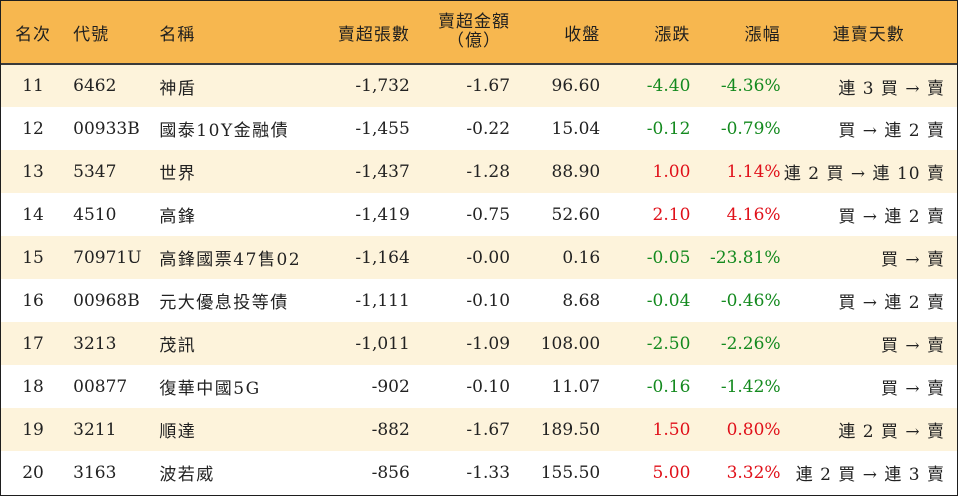  I want to click on cell-change-text: -0.12, so click(668, 128).